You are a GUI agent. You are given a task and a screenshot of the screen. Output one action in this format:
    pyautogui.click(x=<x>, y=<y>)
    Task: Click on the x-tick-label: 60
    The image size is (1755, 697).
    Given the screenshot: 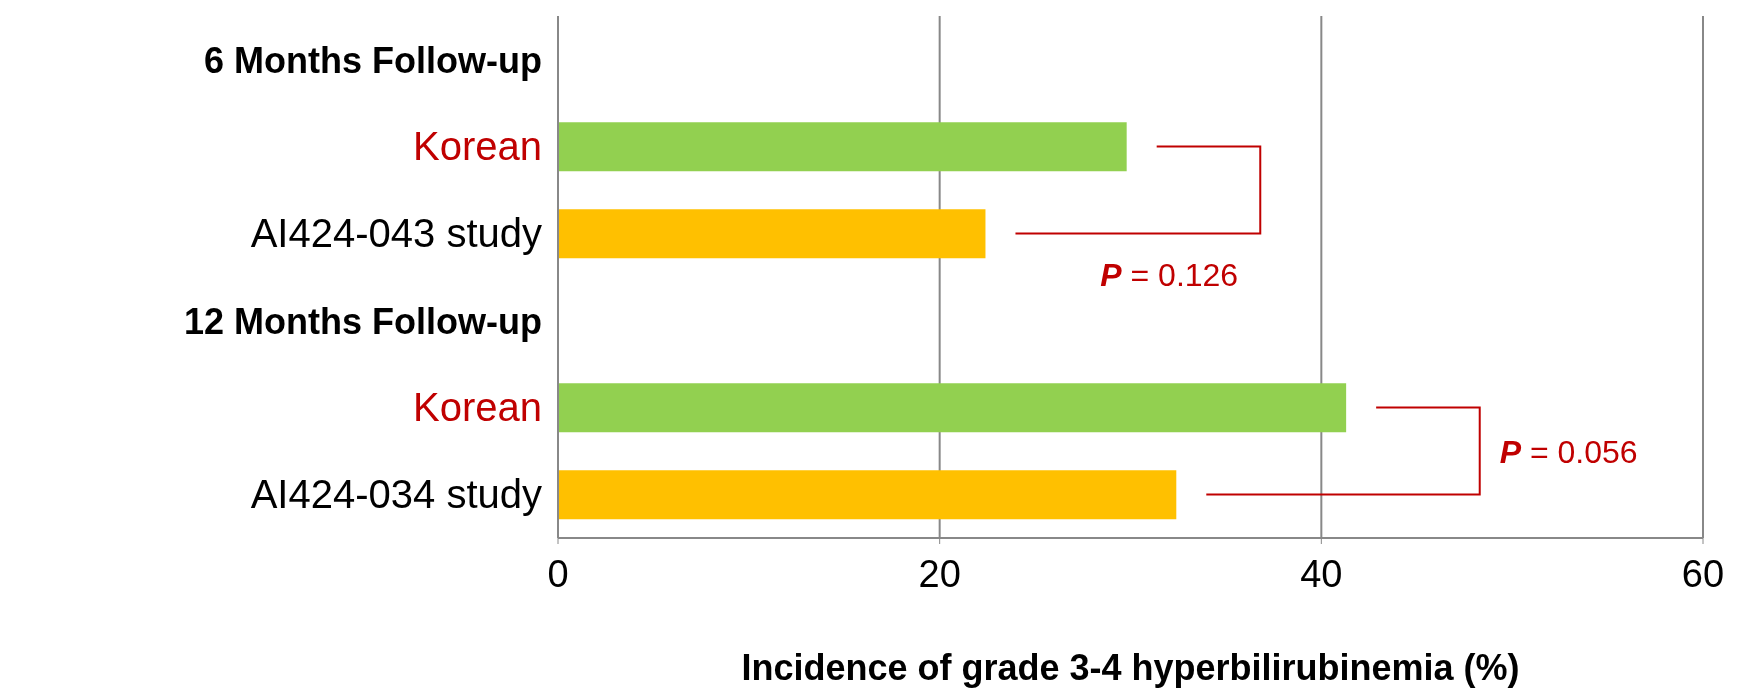 What is the action you would take?
    pyautogui.click(x=1703, y=573)
    